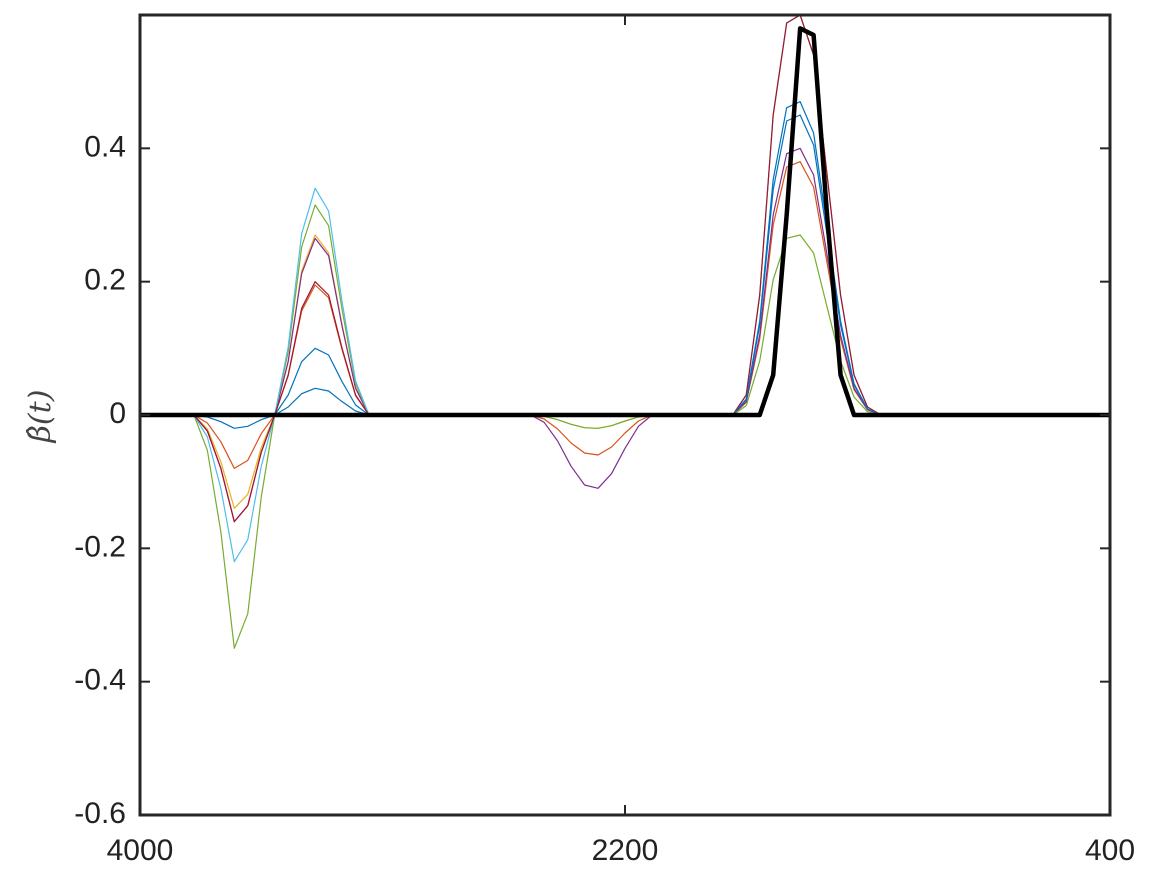 Image resolution: width=1167 pixels, height=875 pixels. I want to click on y-axis-label: β̂(t), so click(40, 417).